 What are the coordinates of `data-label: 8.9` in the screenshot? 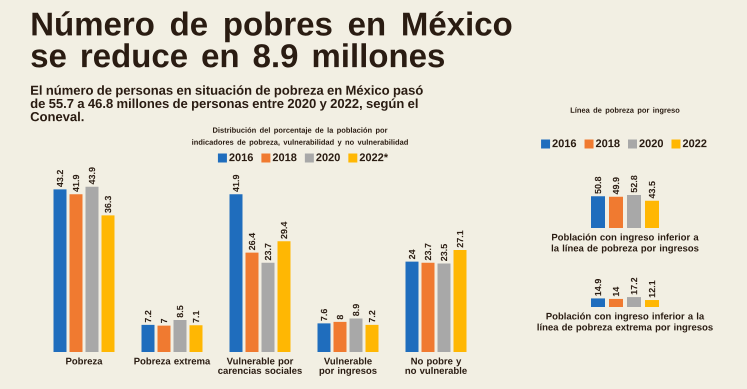 It's located at (356, 310).